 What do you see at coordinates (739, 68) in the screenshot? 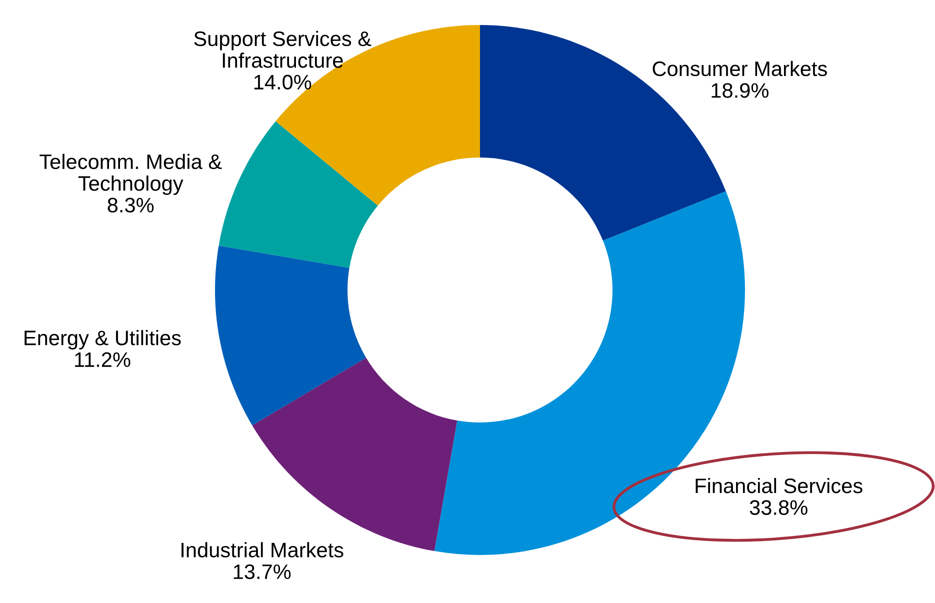
I see `slice-label: Consumer Markets` at bounding box center [739, 68].